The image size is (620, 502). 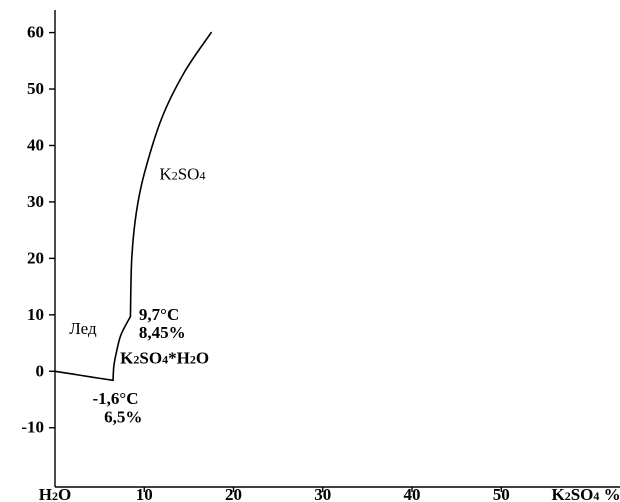 I want to click on ice-liquidus-curve, so click(x=84, y=376).